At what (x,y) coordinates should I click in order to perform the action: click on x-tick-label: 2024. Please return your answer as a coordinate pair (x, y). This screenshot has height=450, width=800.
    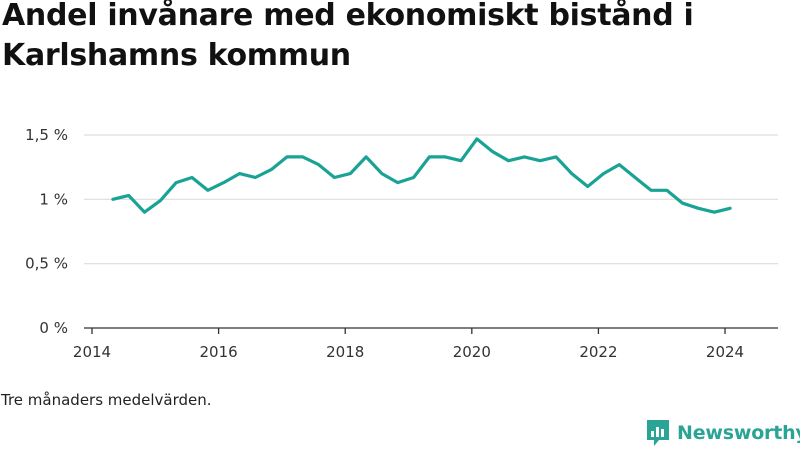
    Looking at the image, I should click on (725, 352).